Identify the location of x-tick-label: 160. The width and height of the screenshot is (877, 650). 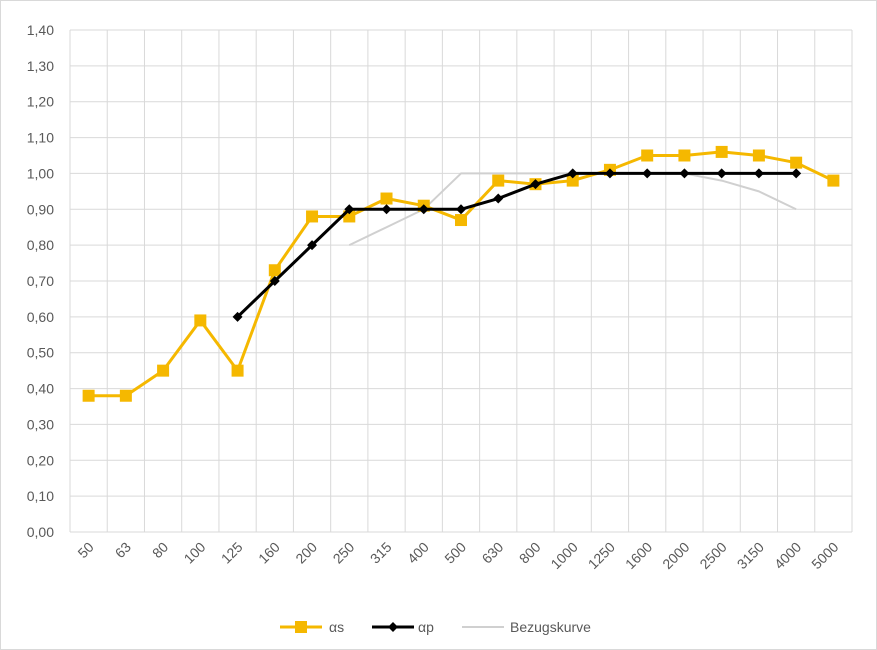
(269, 553).